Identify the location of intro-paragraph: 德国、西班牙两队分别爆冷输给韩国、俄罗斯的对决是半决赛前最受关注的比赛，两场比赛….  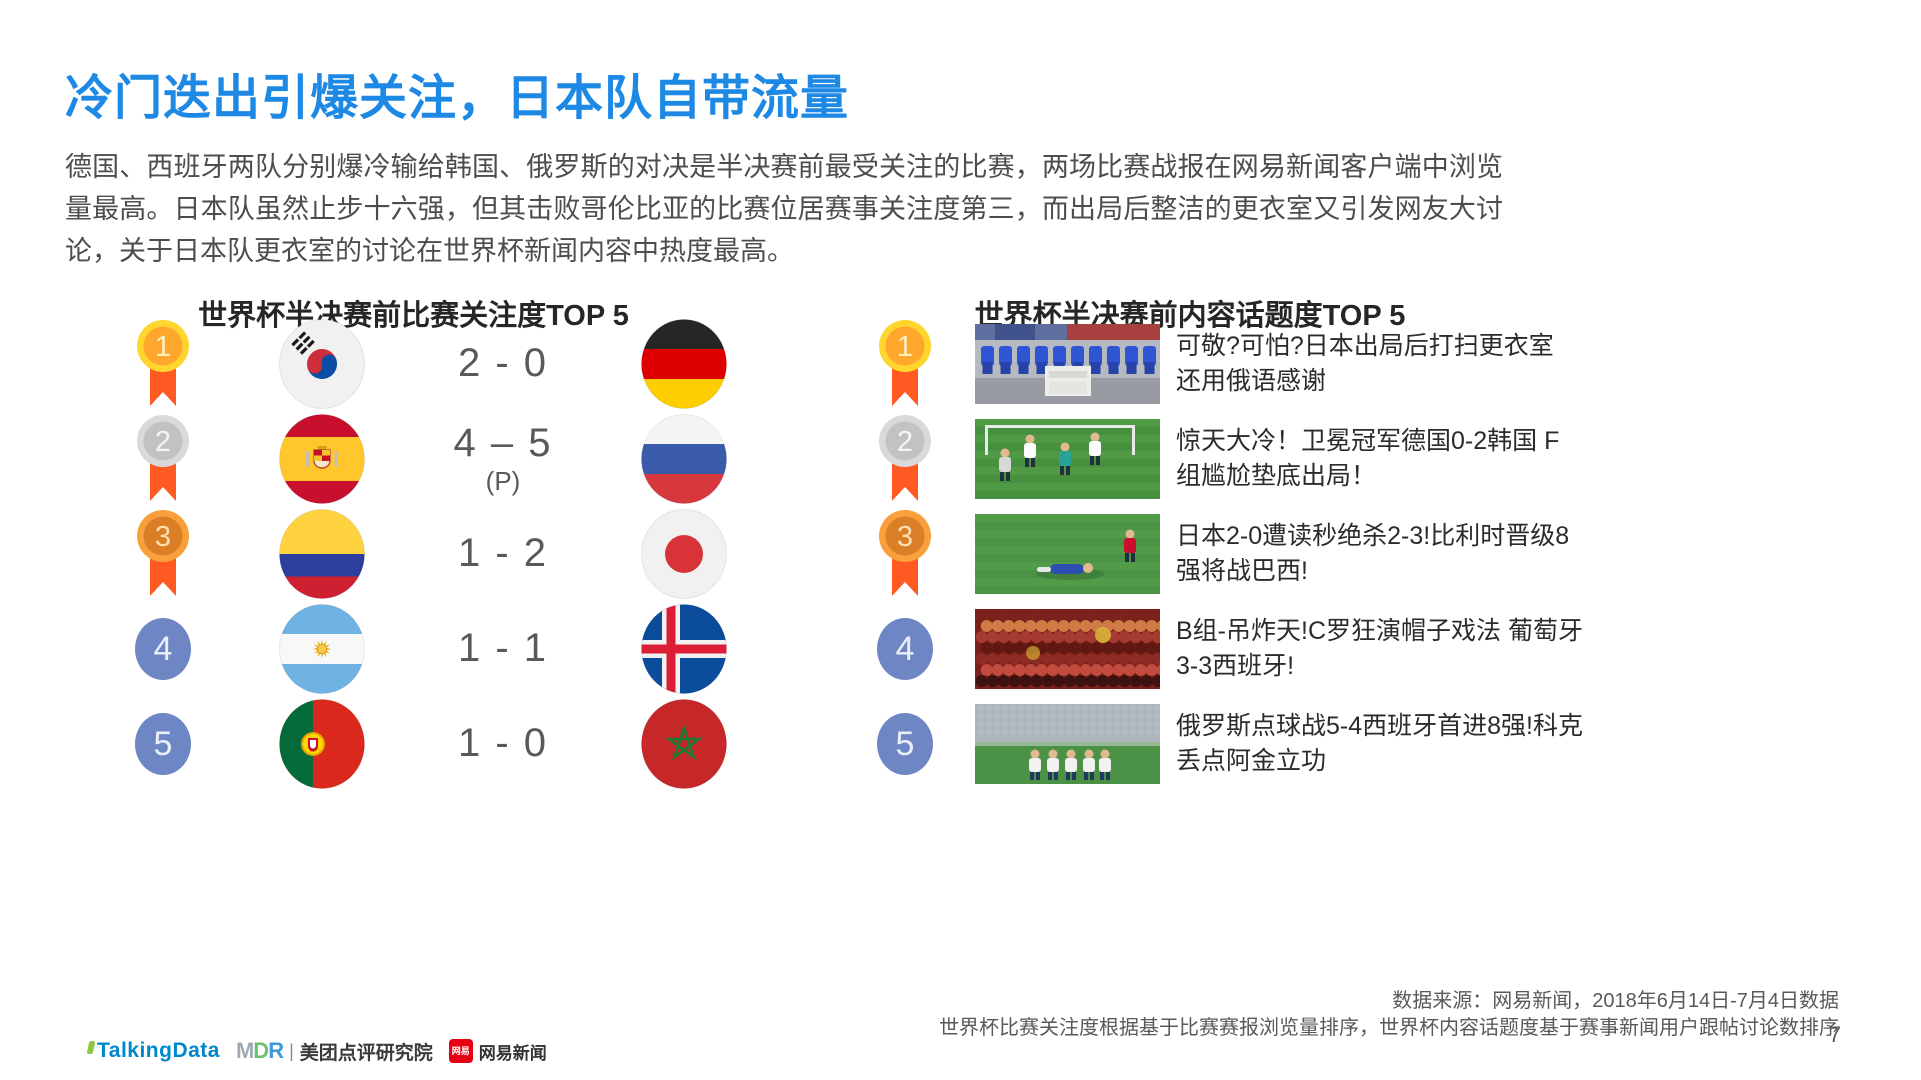
(784, 209).